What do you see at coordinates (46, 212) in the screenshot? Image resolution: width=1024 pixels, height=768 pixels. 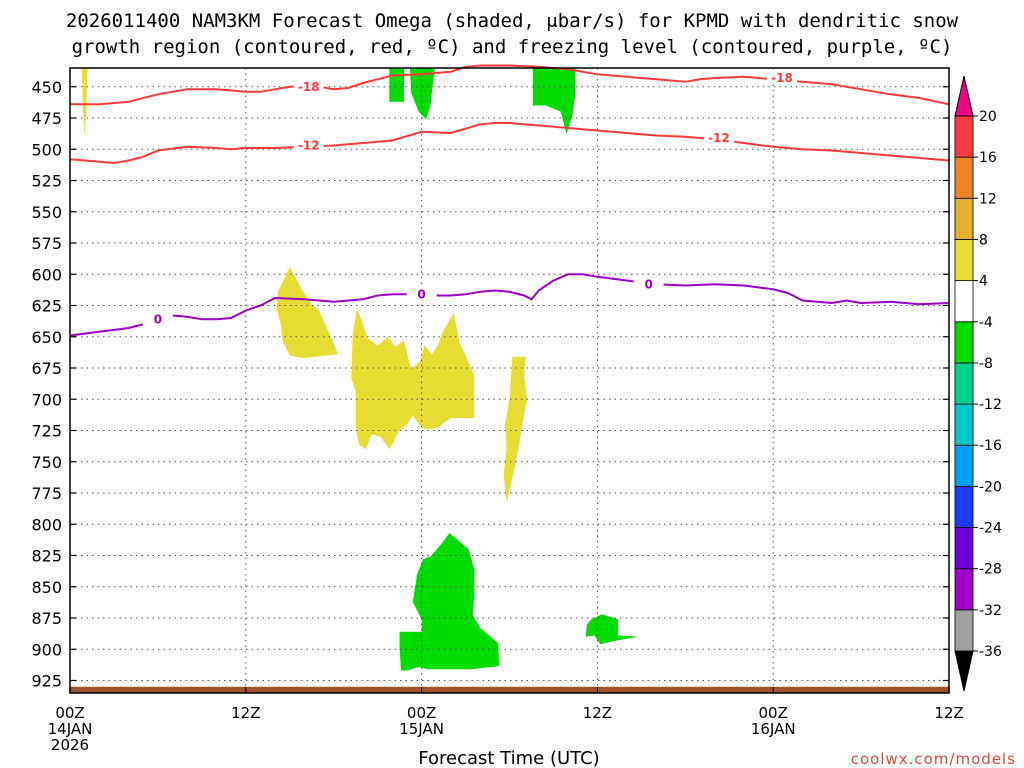 I see `y-tick-label: 550` at bounding box center [46, 212].